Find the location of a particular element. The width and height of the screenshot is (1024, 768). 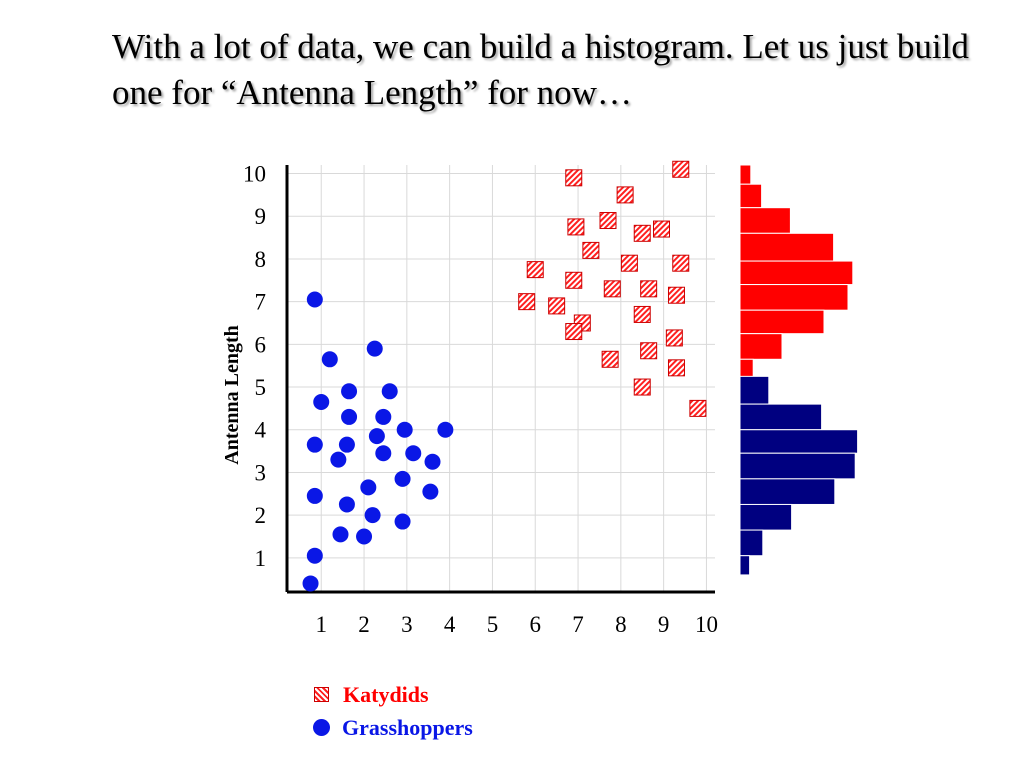

hatched-square-icon is located at coordinates (321, 694).